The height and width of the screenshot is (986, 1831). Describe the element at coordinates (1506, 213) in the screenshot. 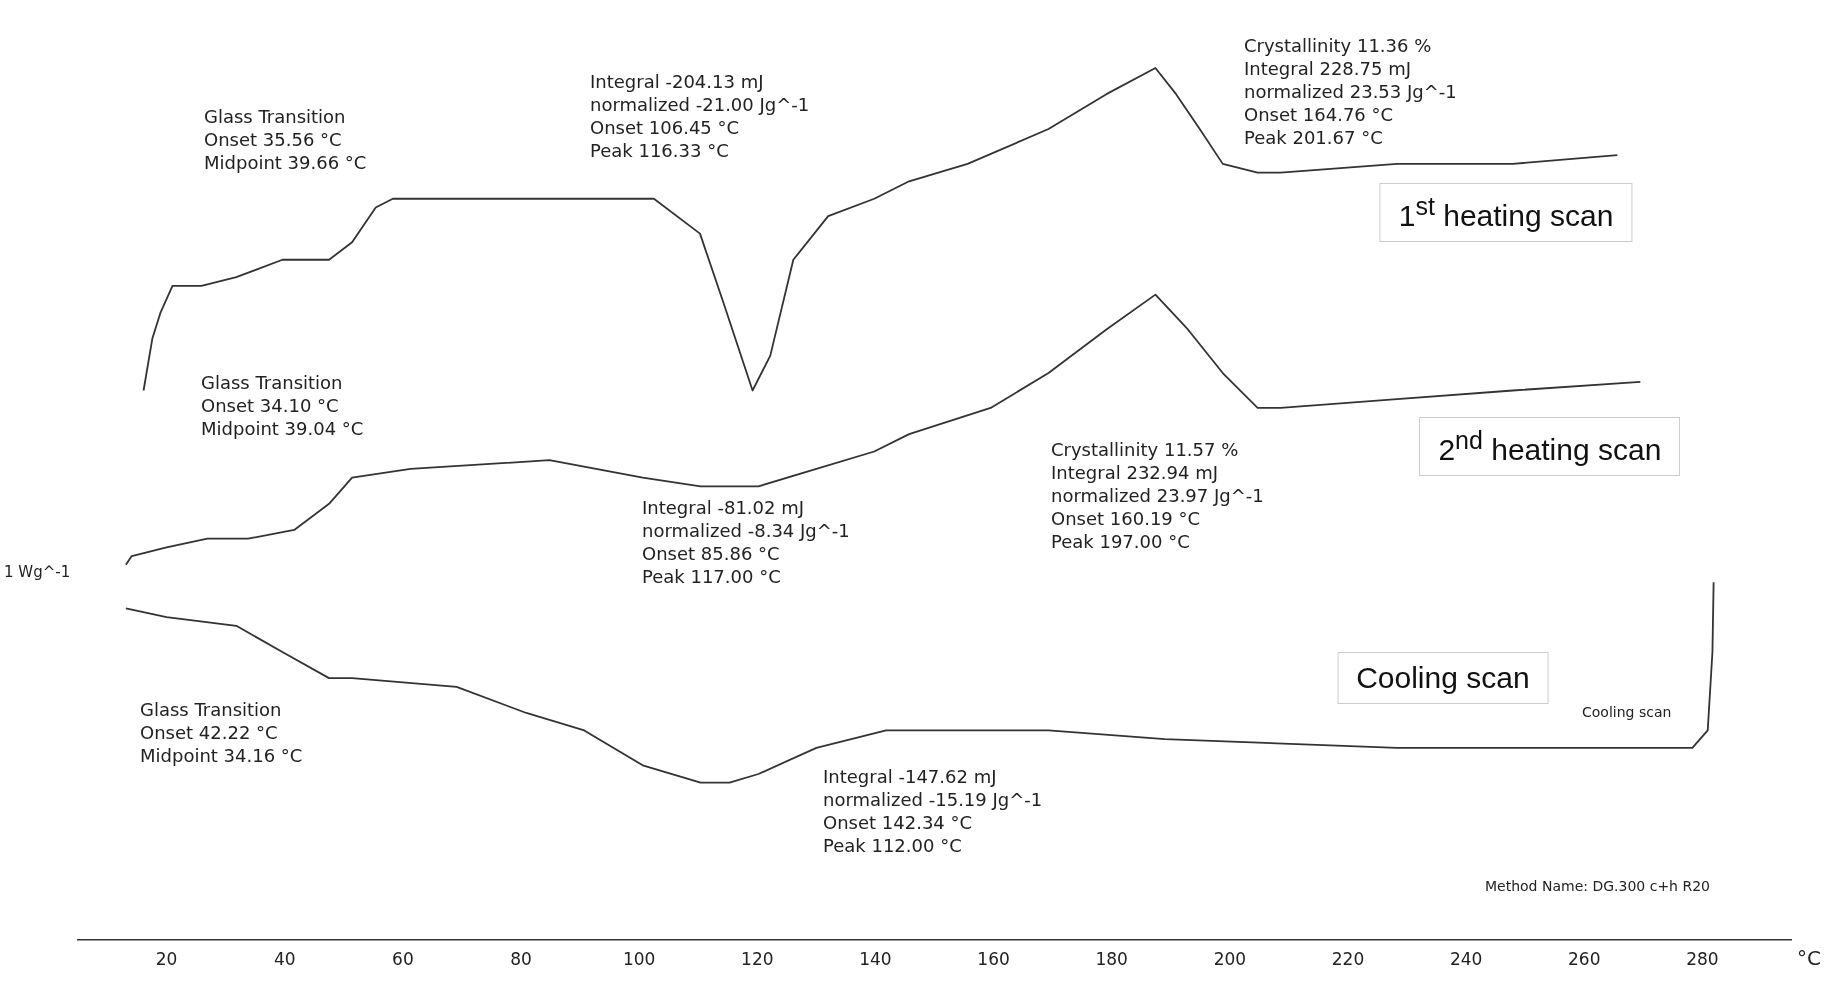

I see `series-label: 1$^{st}$ heating scan` at that location.